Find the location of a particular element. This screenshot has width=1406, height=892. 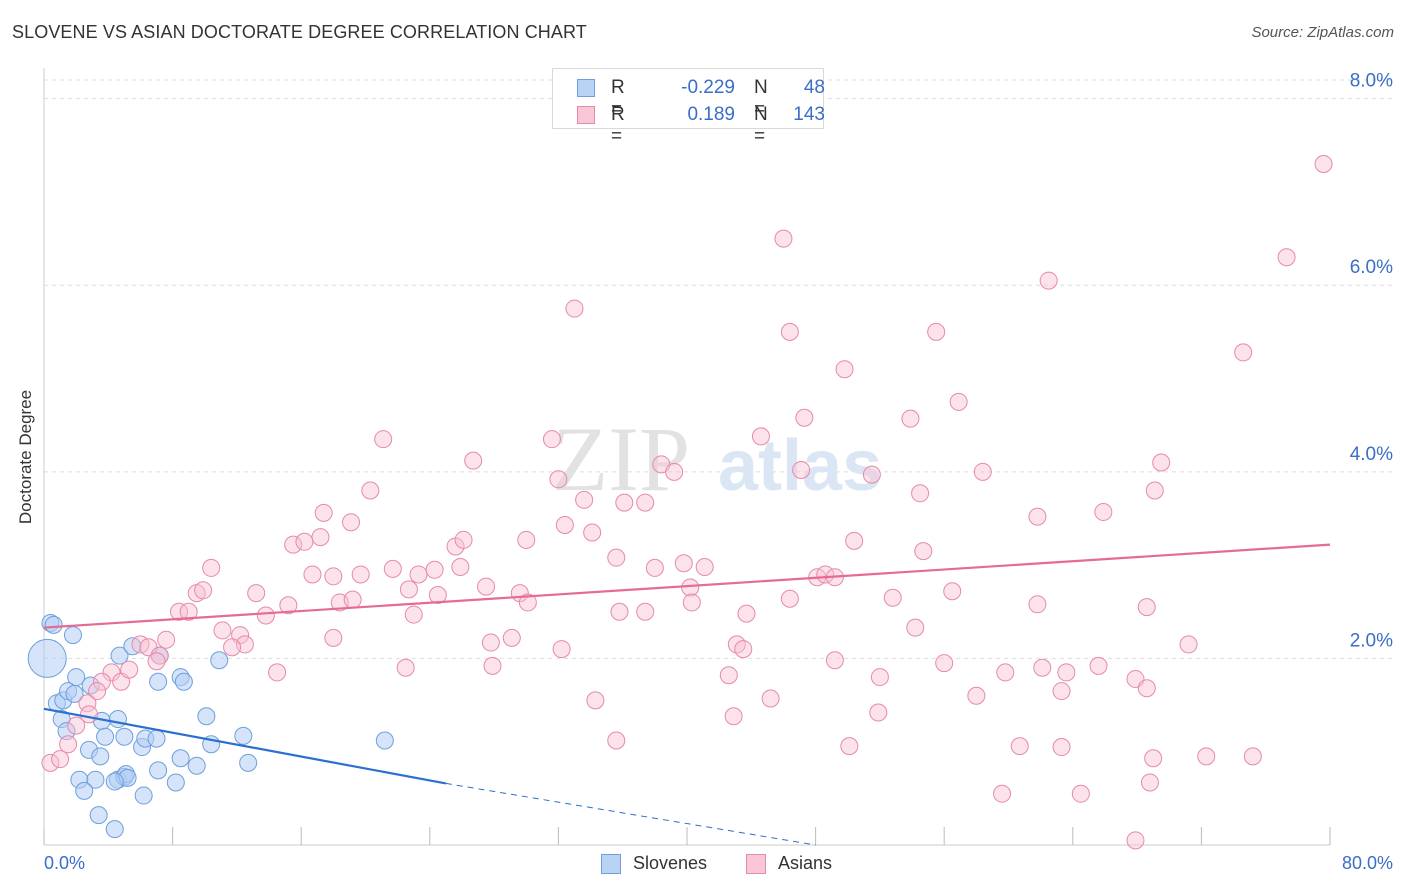

legend-label-asians: Asians is located at coordinates (805, 863).